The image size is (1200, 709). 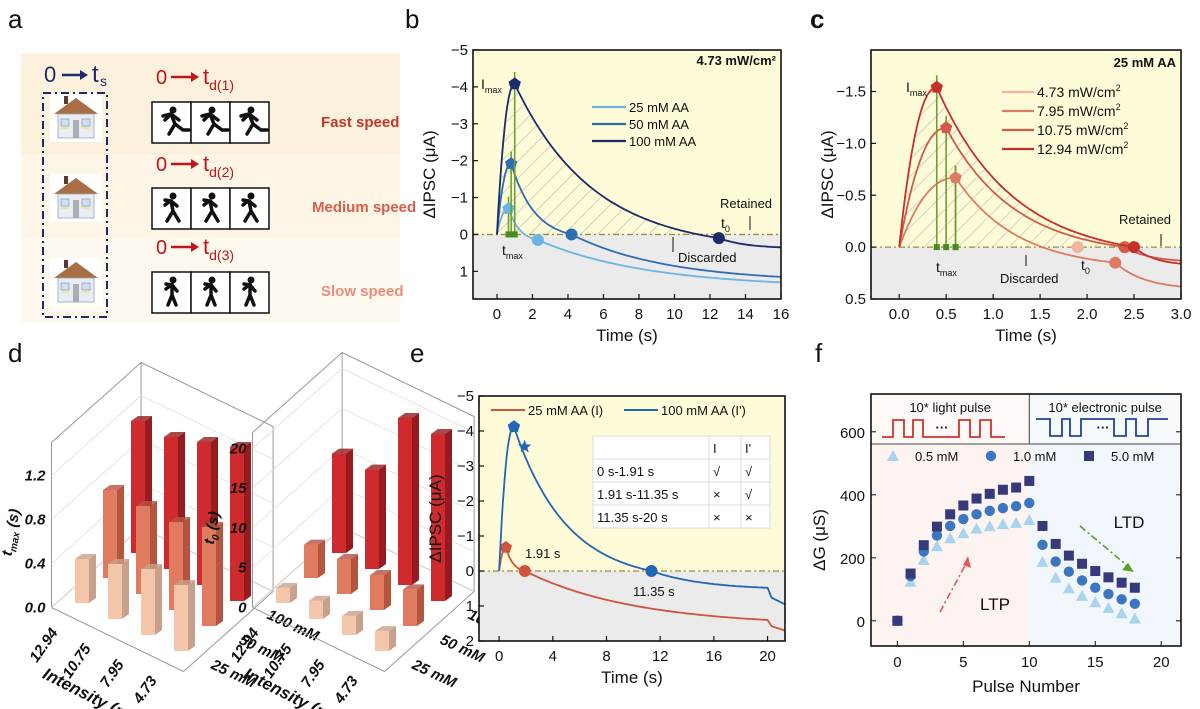 I want to click on legend-label: 25 mM AA, so click(x=659, y=107).